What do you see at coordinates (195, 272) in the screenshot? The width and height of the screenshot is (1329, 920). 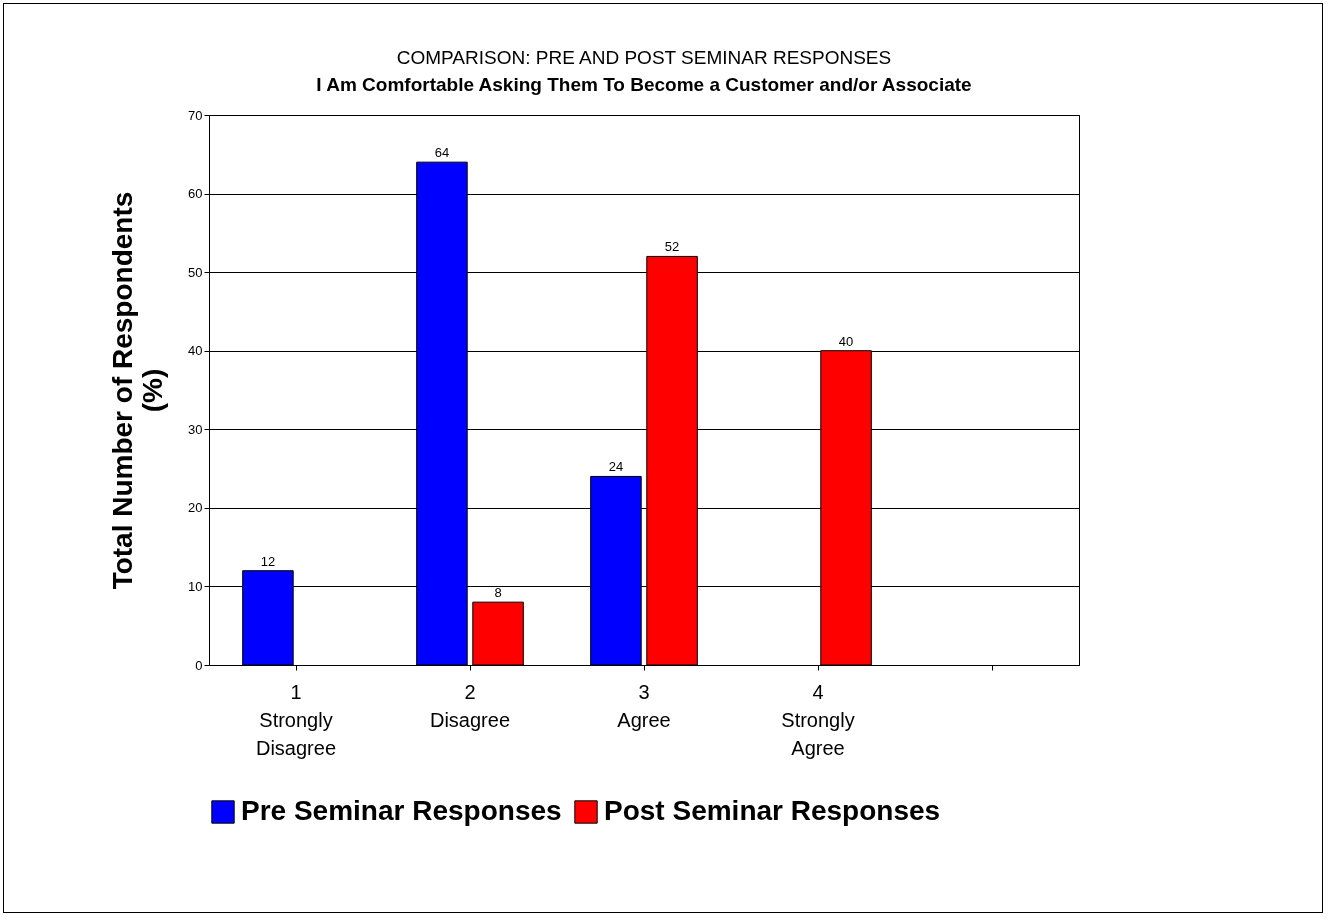 I see `y-tick-label: 50` at bounding box center [195, 272].